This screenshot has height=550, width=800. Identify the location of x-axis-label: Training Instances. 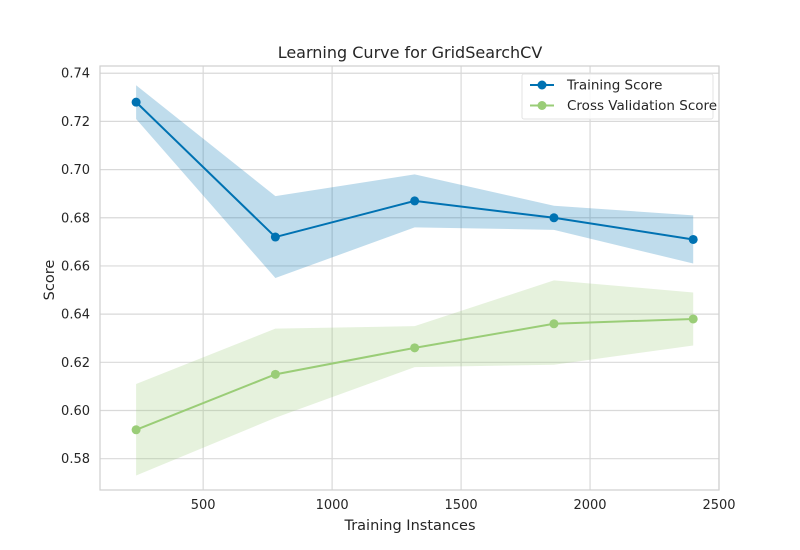
(409, 526).